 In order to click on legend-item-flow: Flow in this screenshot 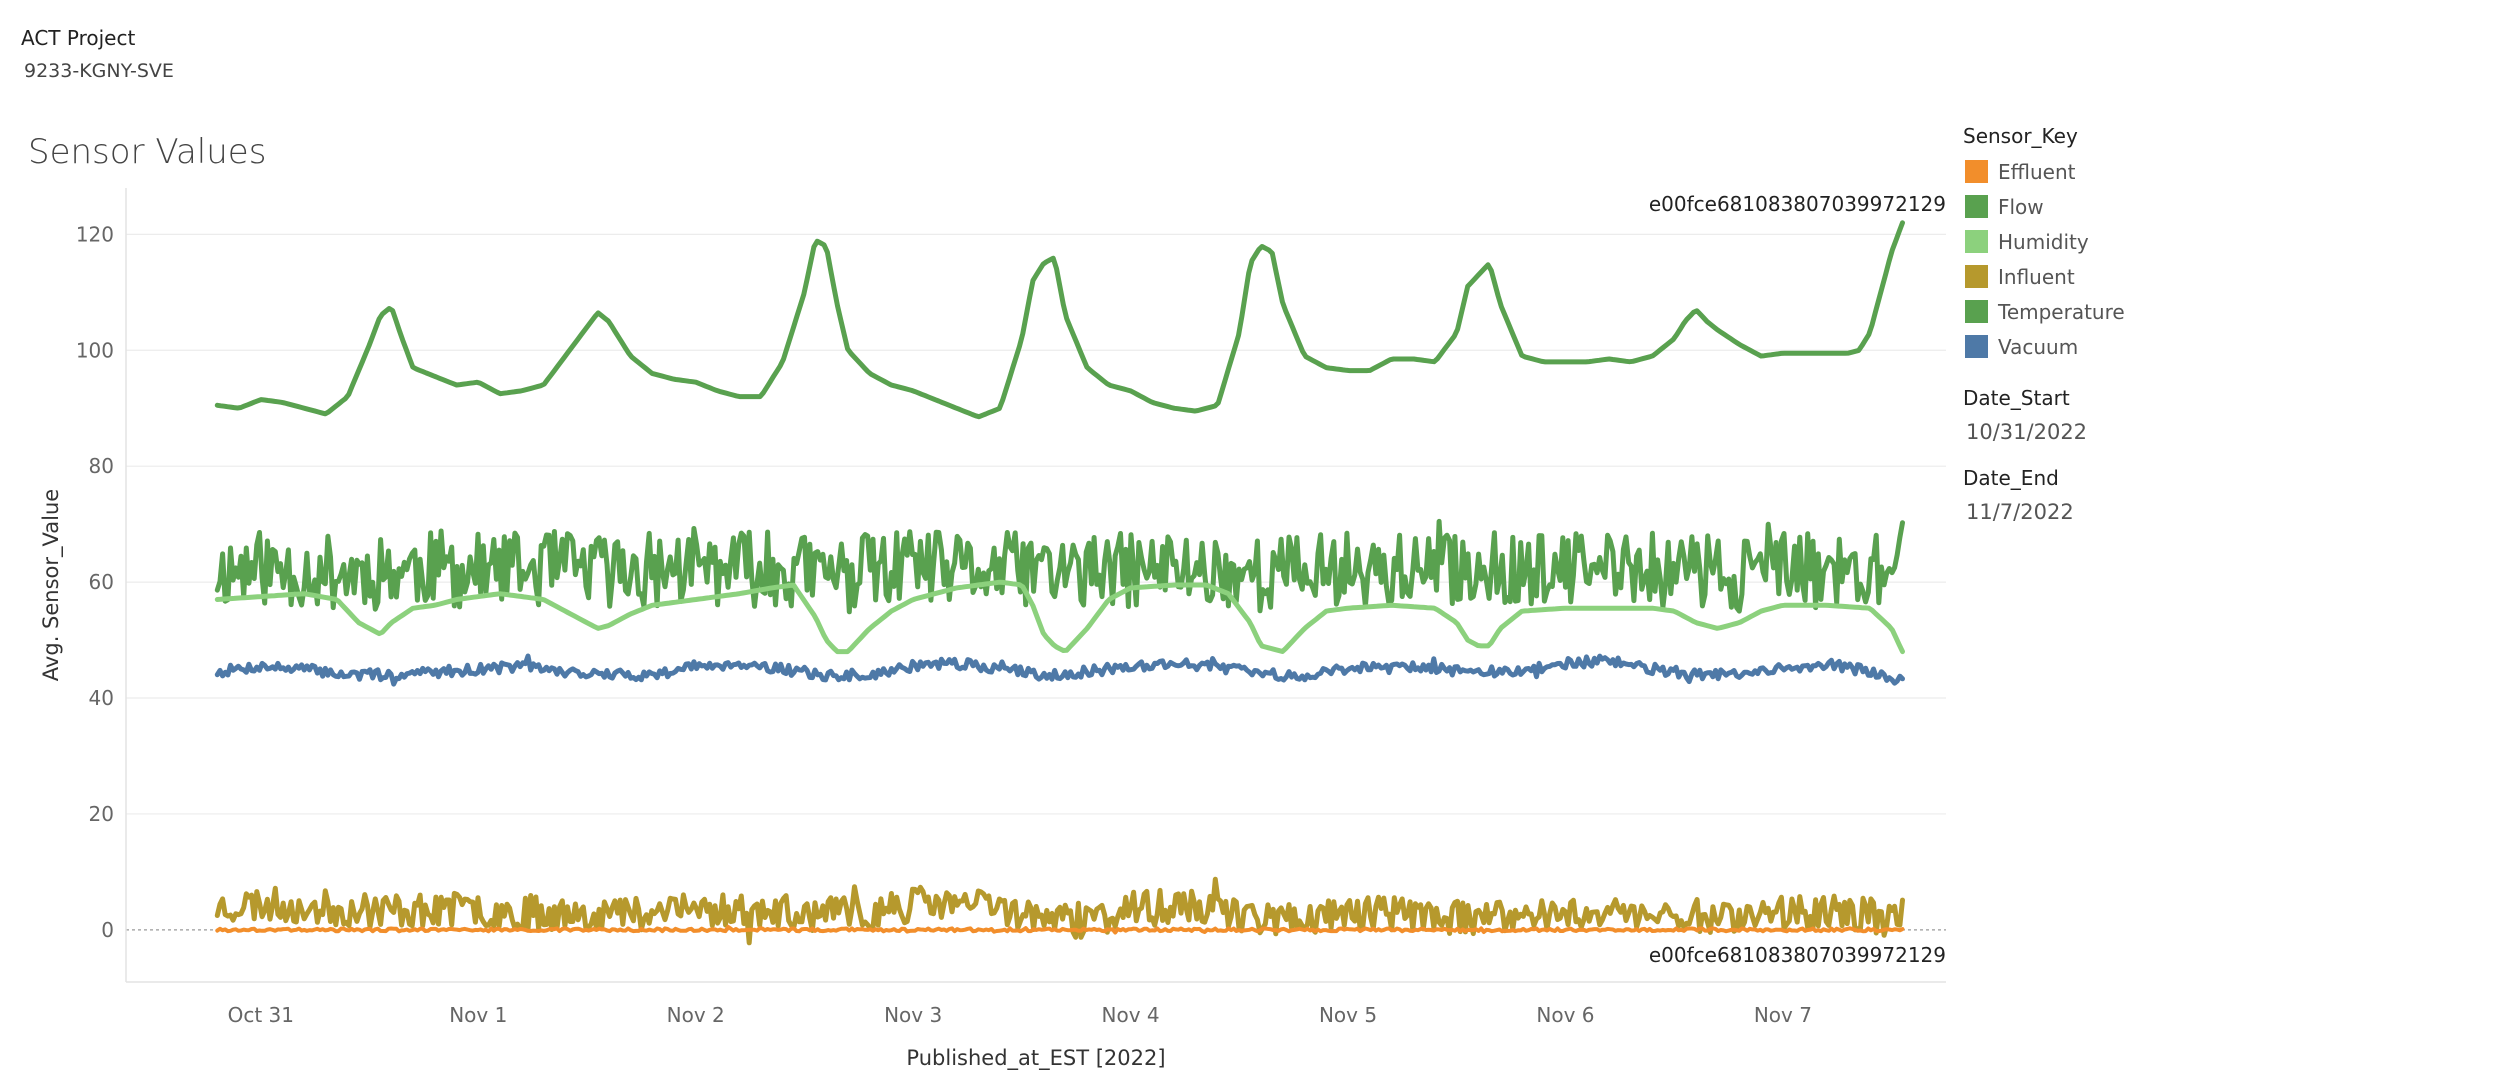, I will do `click(2123, 206)`.